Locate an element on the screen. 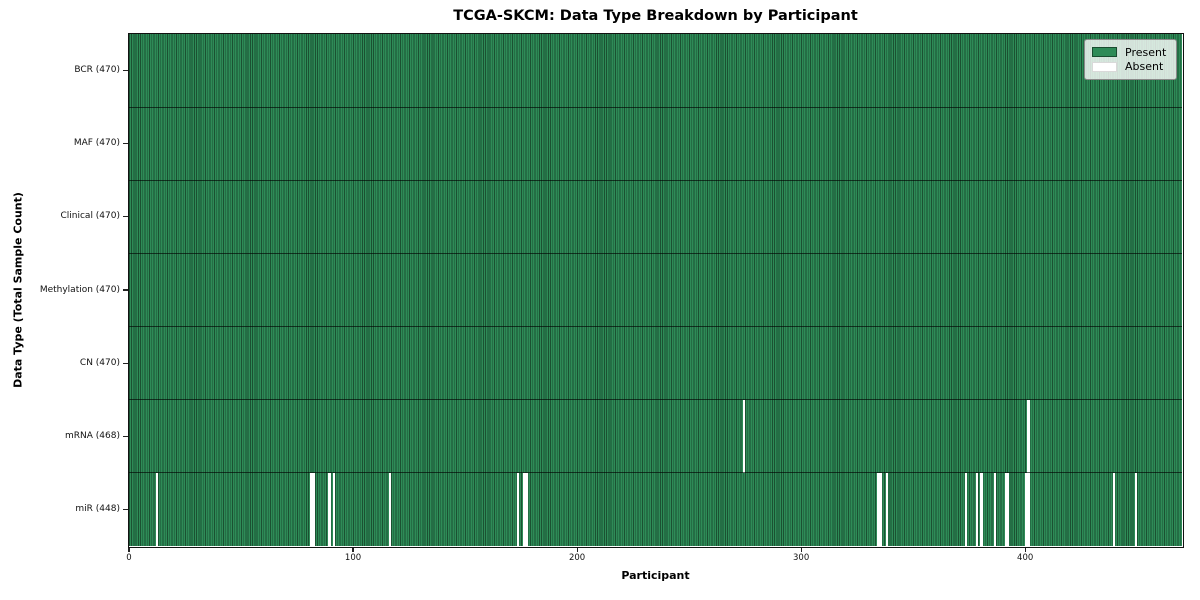  y-tick-label: mRNA (468) is located at coordinates (92, 435).